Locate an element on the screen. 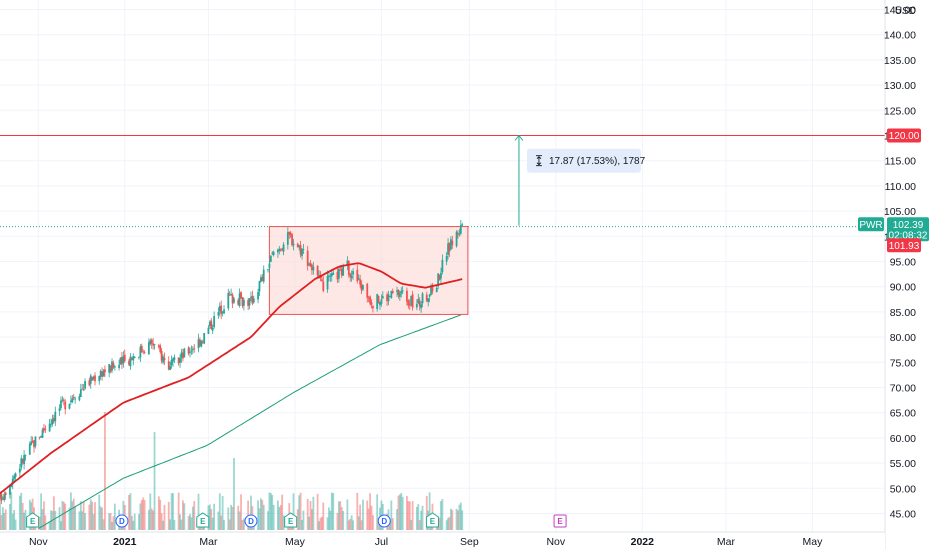  price-axis is located at coordinates (908, 266).